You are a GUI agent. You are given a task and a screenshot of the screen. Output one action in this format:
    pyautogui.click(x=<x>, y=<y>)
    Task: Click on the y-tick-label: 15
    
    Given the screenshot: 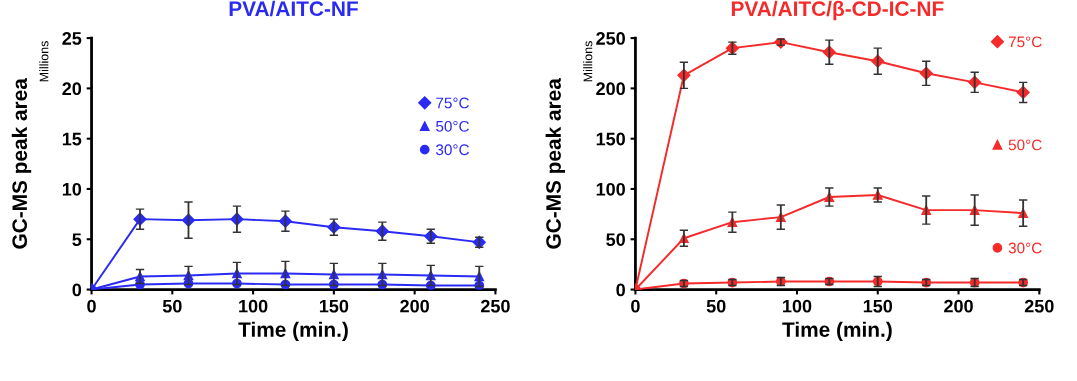 What is the action you would take?
    pyautogui.click(x=72, y=139)
    